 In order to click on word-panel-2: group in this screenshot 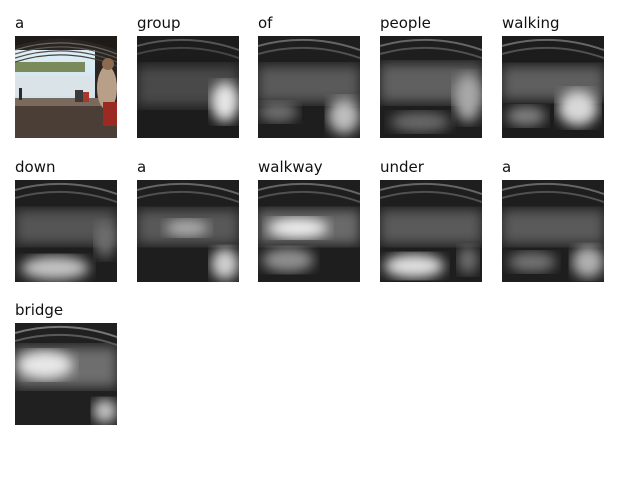, I will do `click(188, 76)`.